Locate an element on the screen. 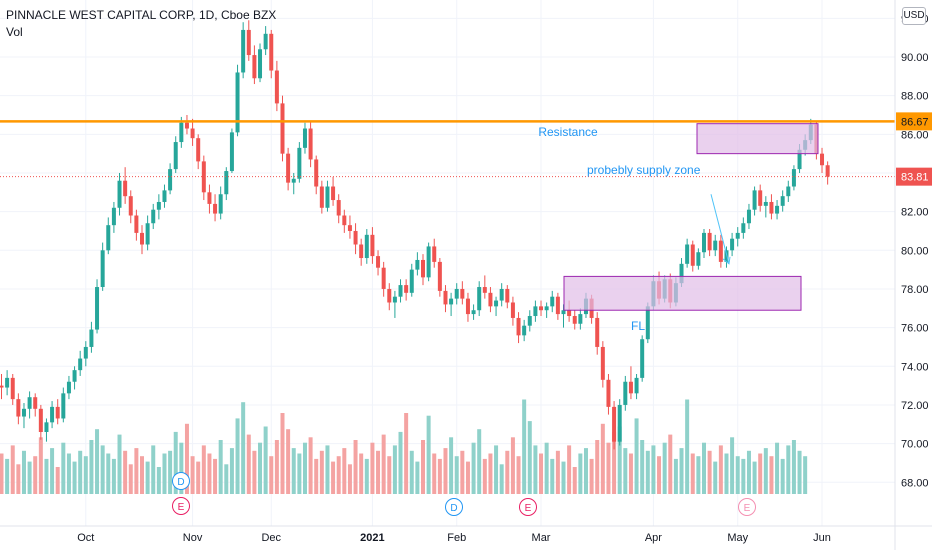  supply-zone-box is located at coordinates (757, 139).